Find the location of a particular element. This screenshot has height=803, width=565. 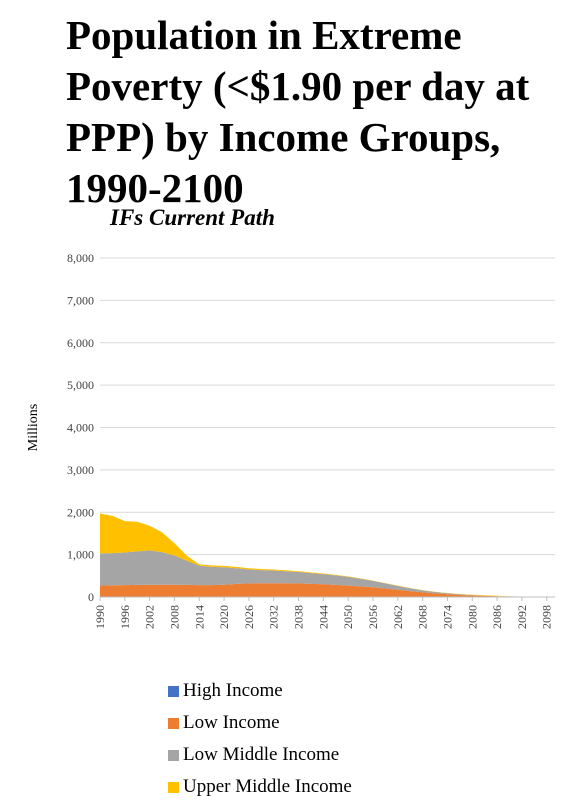

legend-item-low-middle-income: Low Middle Income is located at coordinates (260, 755).